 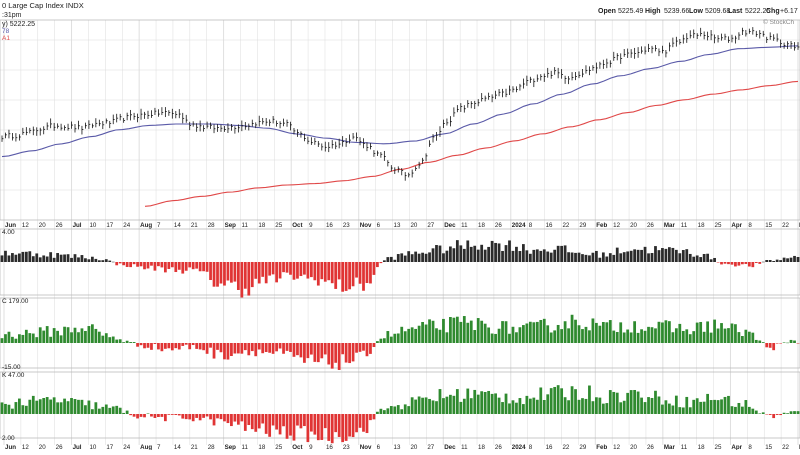 I want to click on date-tick-label: 8, so click(x=531, y=225).